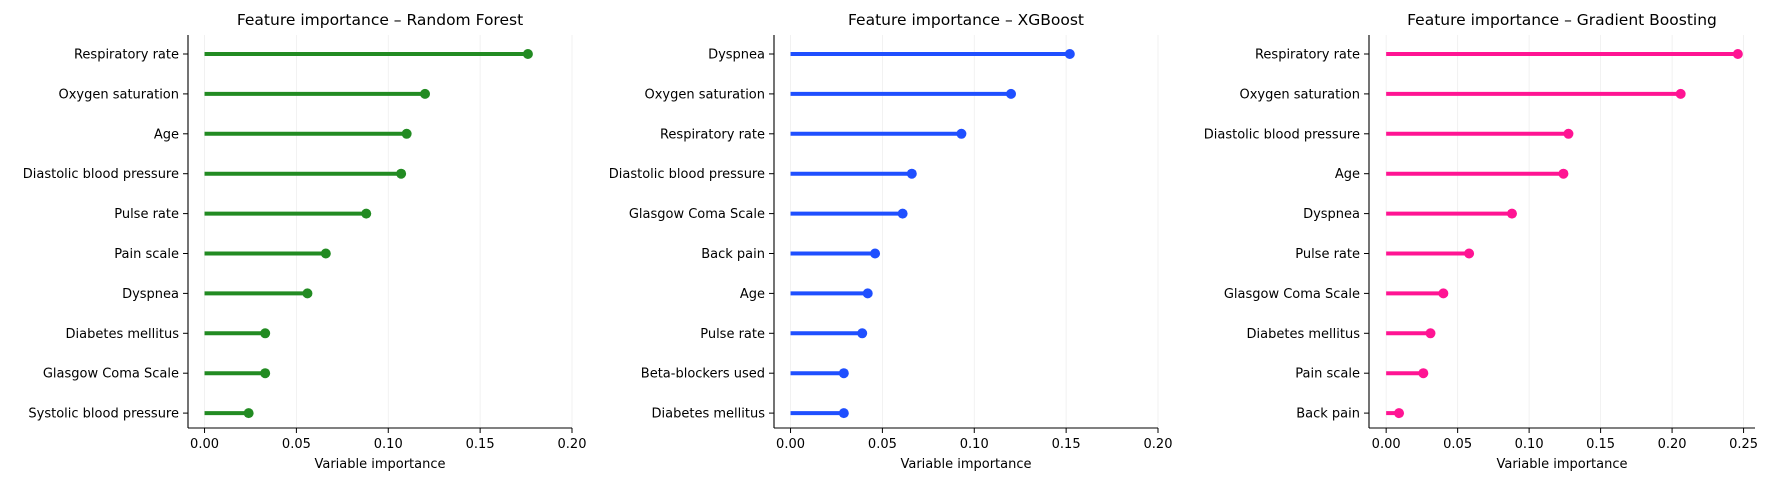 The image size is (1772, 496). What do you see at coordinates (966, 20) in the screenshot?
I see `chart-title: Feature importance – XGBoost` at bounding box center [966, 20].